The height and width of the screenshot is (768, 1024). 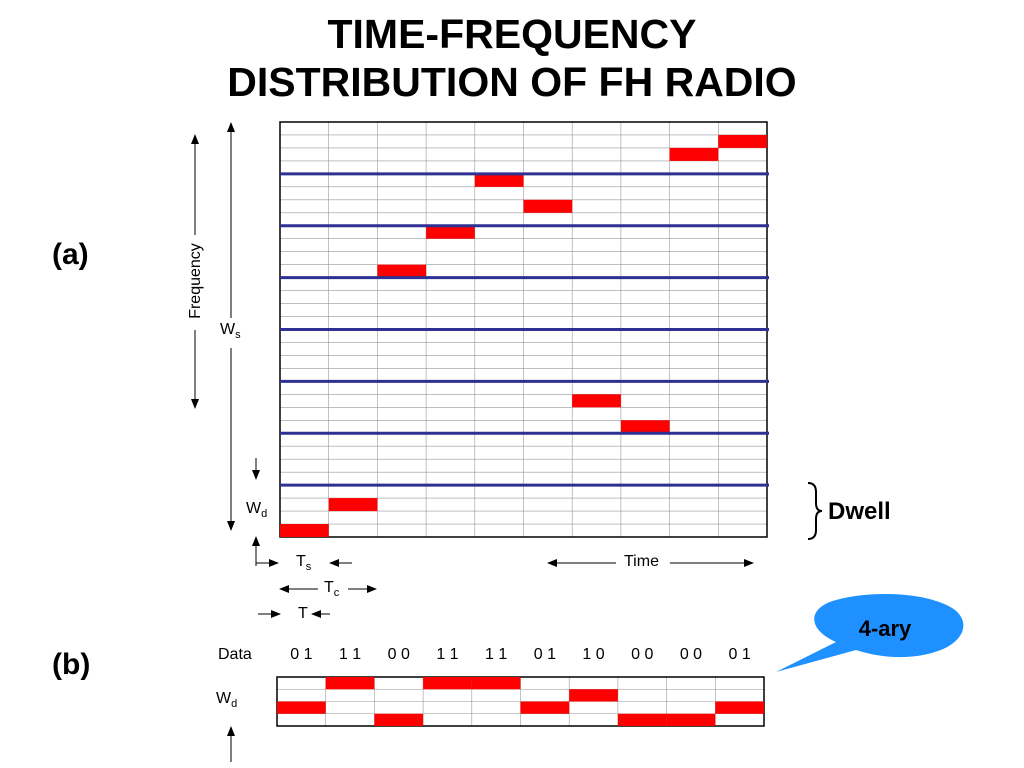 What do you see at coordinates (195, 281) in the screenshot?
I see `frequency-label: Frequency` at bounding box center [195, 281].